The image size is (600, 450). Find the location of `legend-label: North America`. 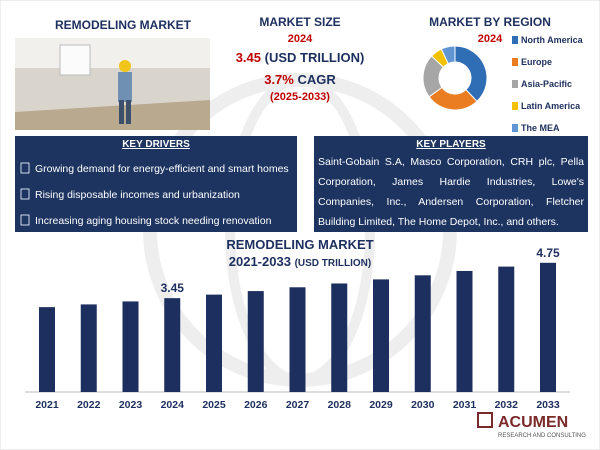

legend-label: North America is located at coordinates (552, 40).